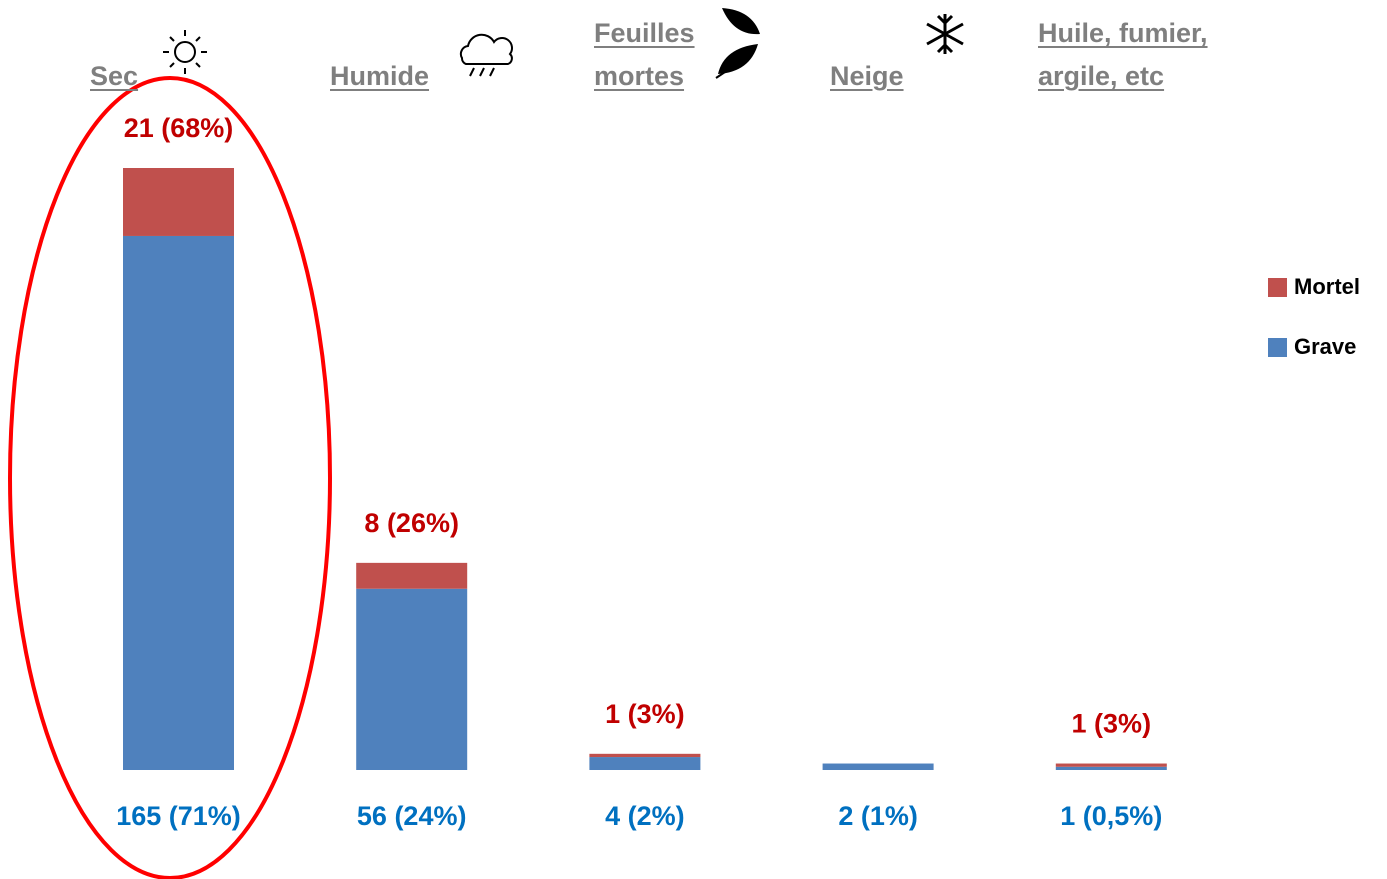  I want to click on value-label: 1 (0,5%), so click(1111, 816).